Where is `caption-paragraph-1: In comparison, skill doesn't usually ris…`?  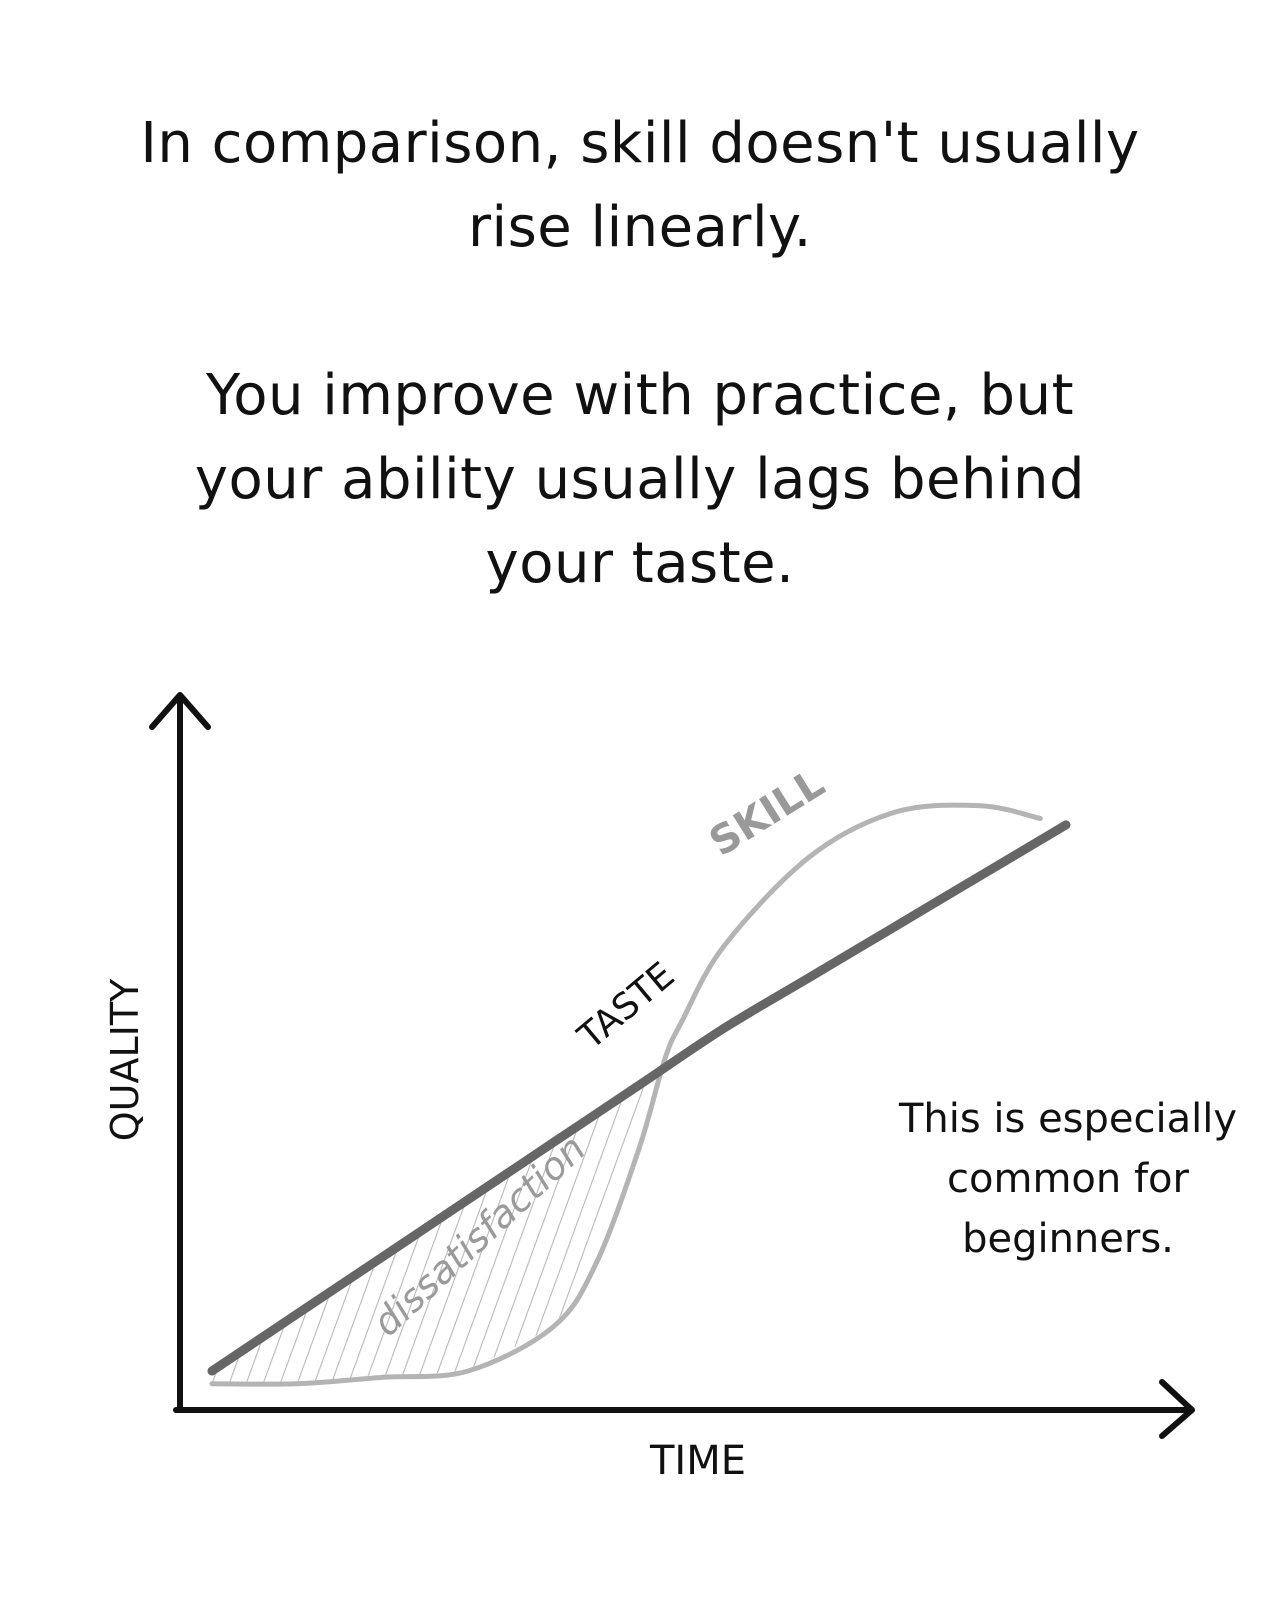 caption-paragraph-1: In comparison, skill doesn't usually ris… is located at coordinates (640, 186).